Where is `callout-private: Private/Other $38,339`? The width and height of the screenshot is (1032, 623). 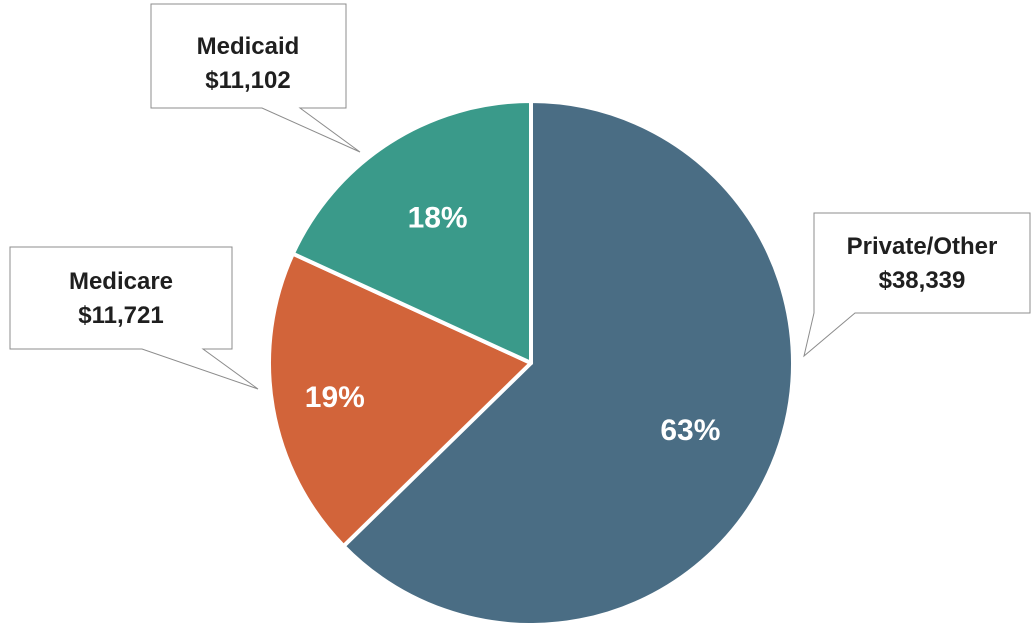 callout-private: Private/Other $38,339 is located at coordinates (917, 285).